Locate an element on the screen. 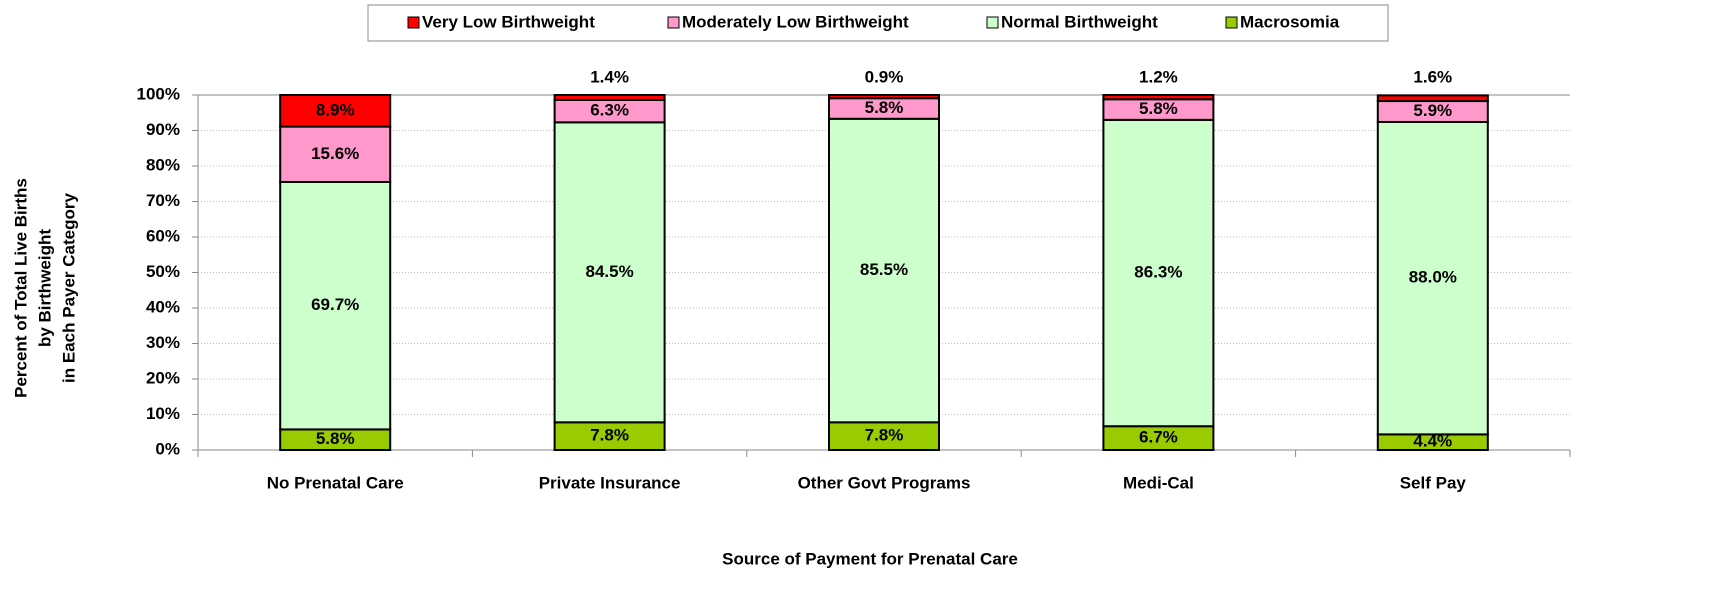  x-tick-label: Other Govt Programs is located at coordinates (884, 482).